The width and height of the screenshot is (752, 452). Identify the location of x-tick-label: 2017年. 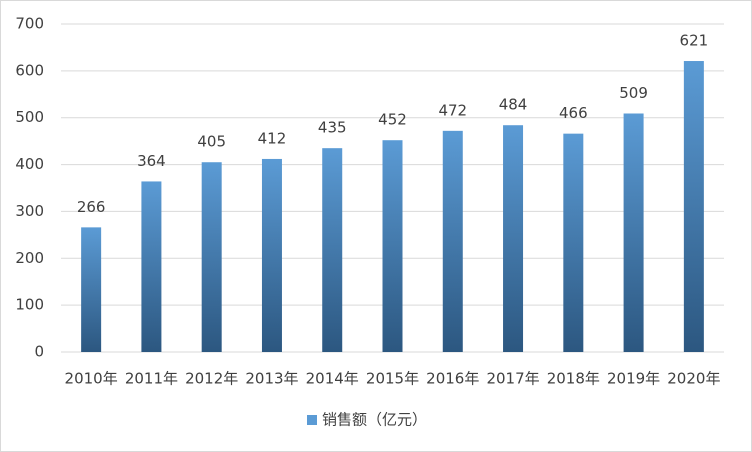
(512, 379).